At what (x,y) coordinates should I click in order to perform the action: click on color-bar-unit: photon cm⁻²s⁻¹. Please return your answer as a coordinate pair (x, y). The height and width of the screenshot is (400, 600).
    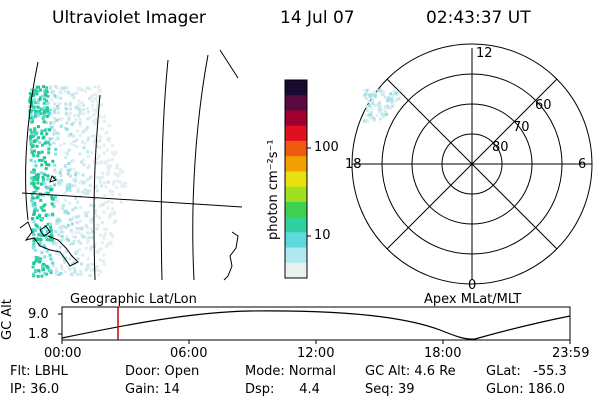
    Looking at the image, I should click on (273, 189).